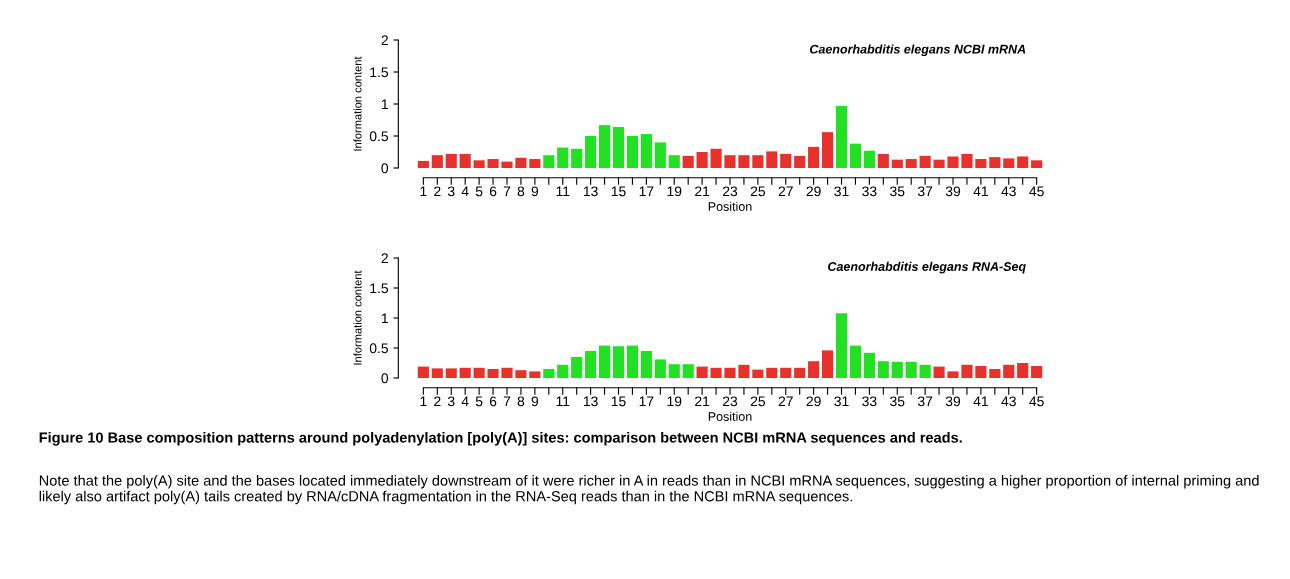  I want to click on text: Note that the poly(A) site and the bases located immediately downstream of it were richer in A in reads than in NCBI mRNA sequences, suggesting a higher proportion of internal priming and likely also artifact poly(A) tails created by RNA/cDNA fragmentation in the RNA-Seq reads than in the NCBI mRNA sequences., so click(649, 490).